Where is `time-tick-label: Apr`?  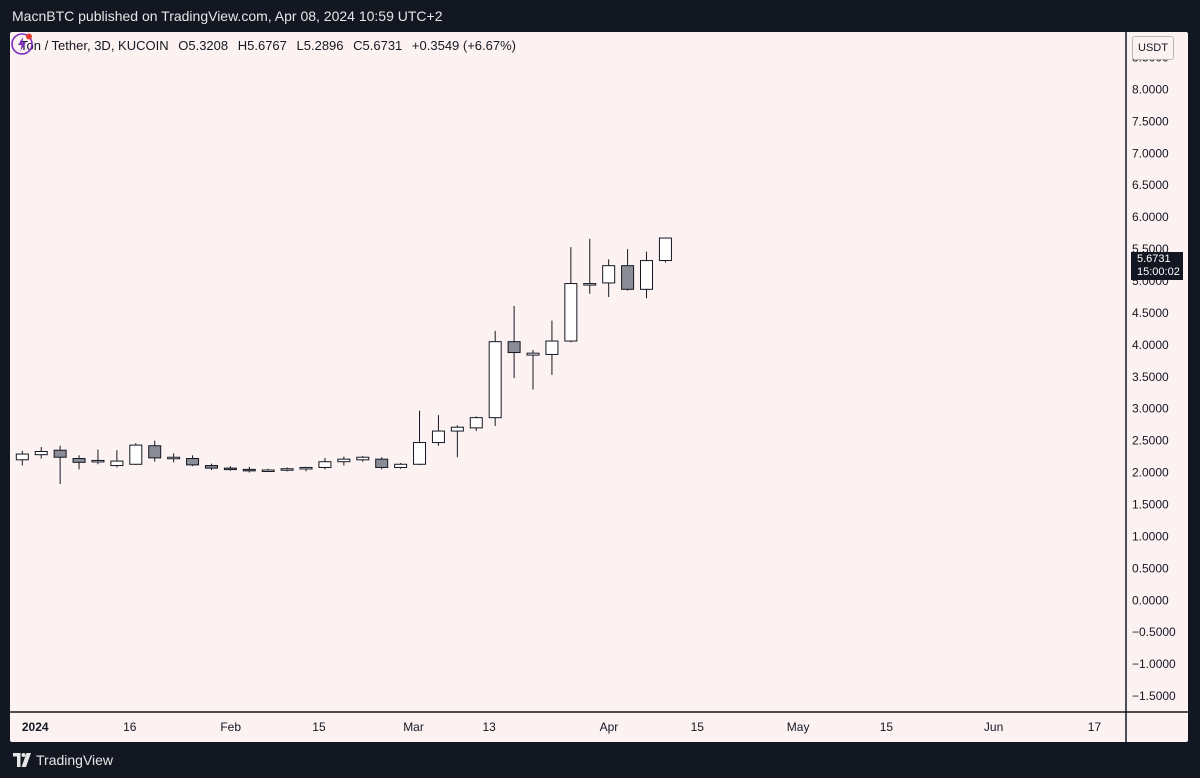
time-tick-label: Apr is located at coordinates (609, 727).